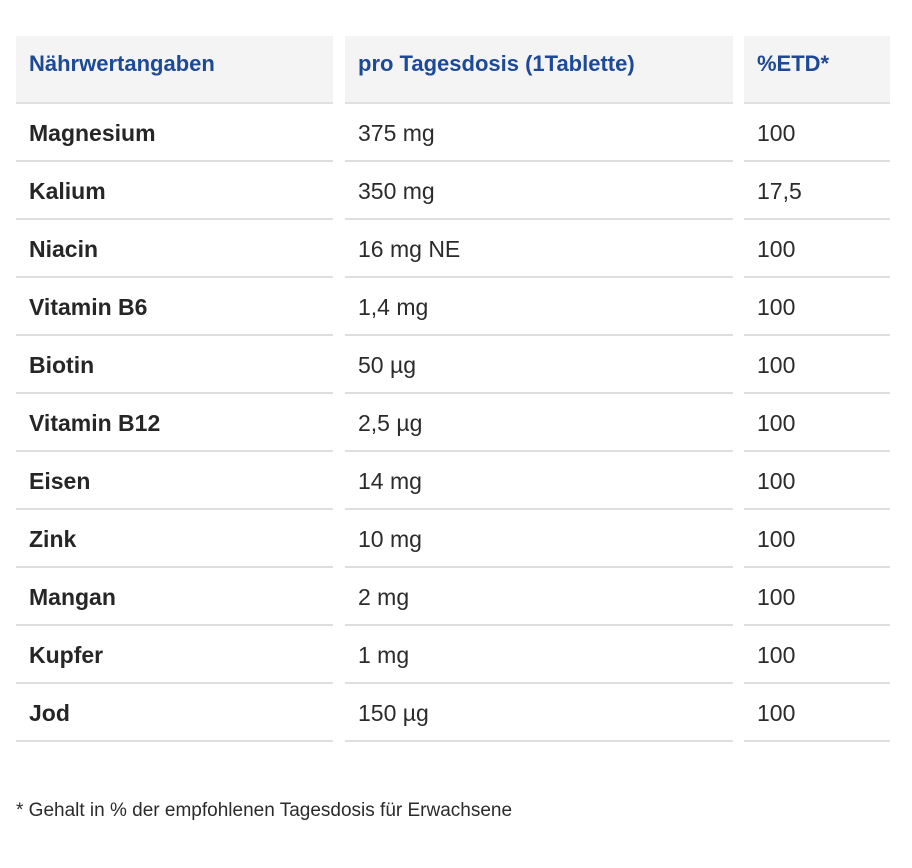 The height and width of the screenshot is (868, 912). What do you see at coordinates (174, 70) in the screenshot?
I see `header-cell-naehrwertangaben: Nährwertangaben` at bounding box center [174, 70].